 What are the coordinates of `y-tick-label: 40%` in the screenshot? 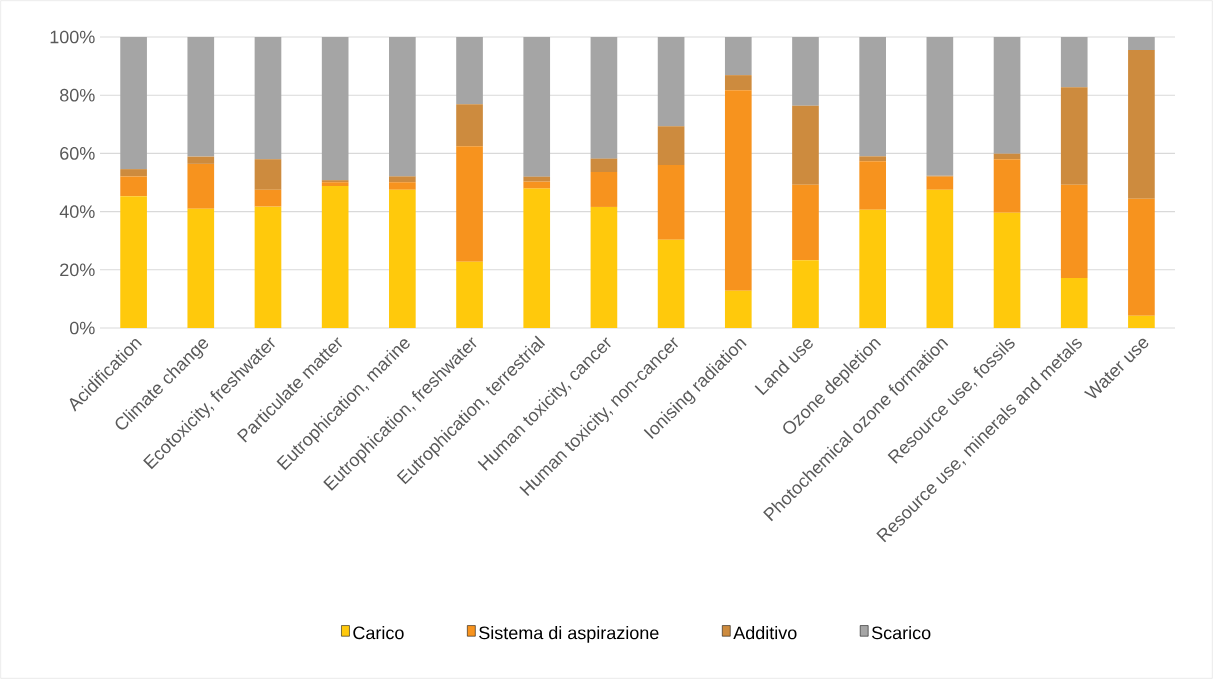 It's located at (77, 211).